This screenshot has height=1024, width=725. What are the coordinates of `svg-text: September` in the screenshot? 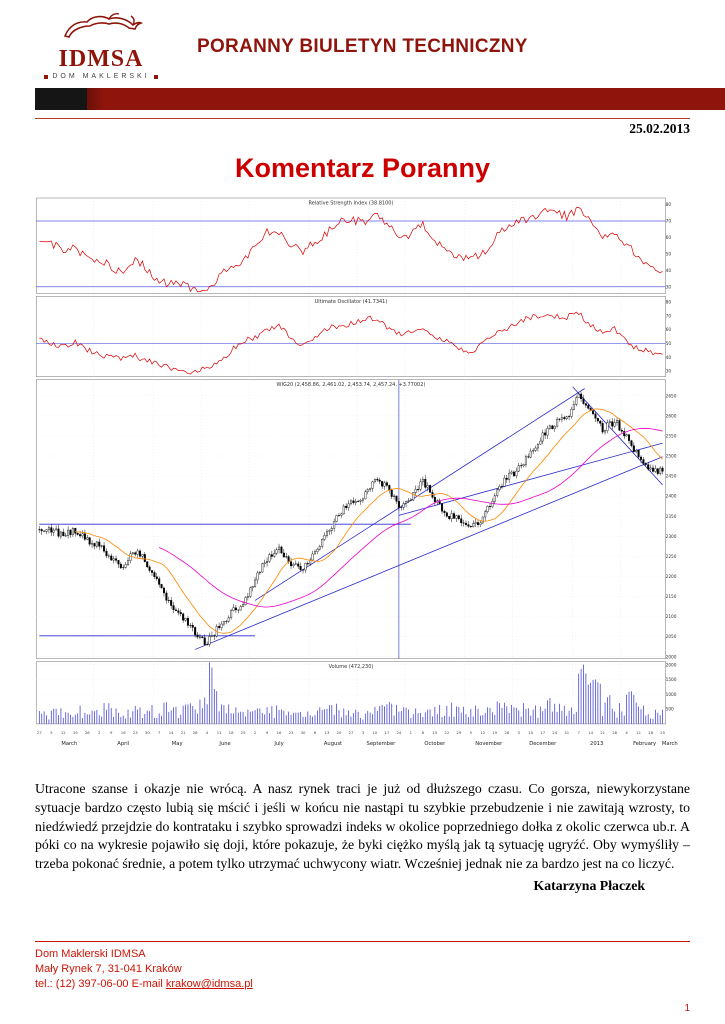 It's located at (382, 744).